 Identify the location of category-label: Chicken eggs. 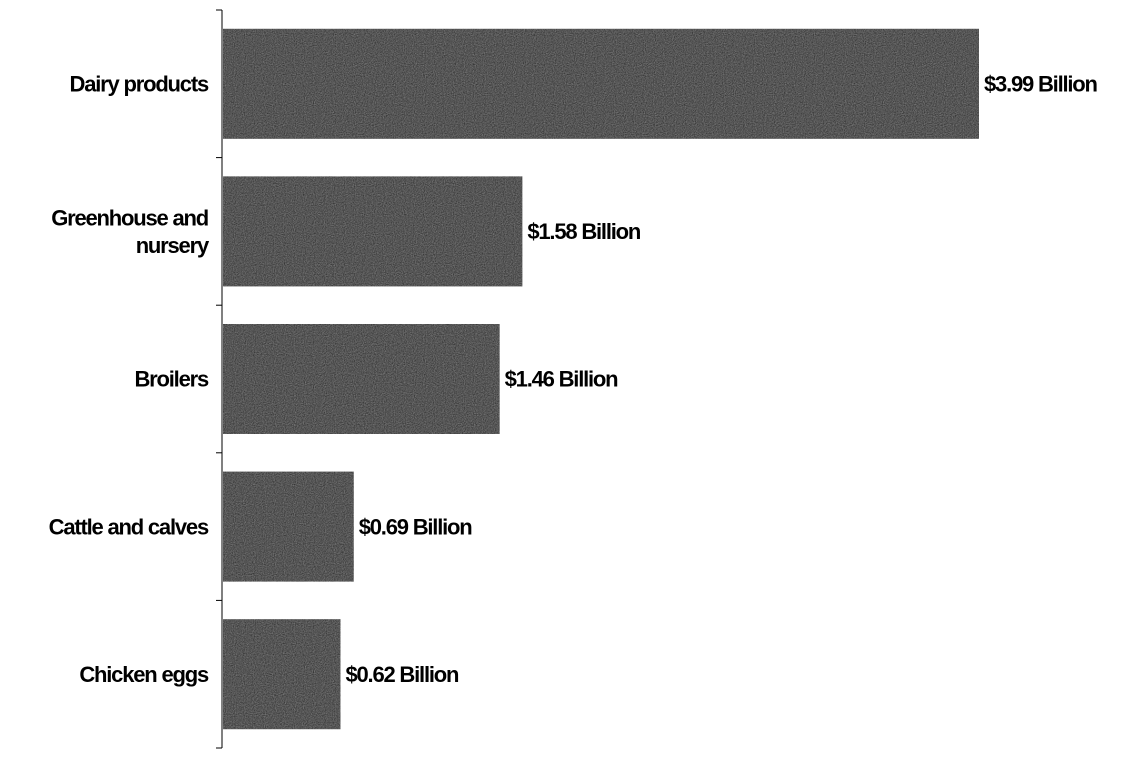
(144, 674).